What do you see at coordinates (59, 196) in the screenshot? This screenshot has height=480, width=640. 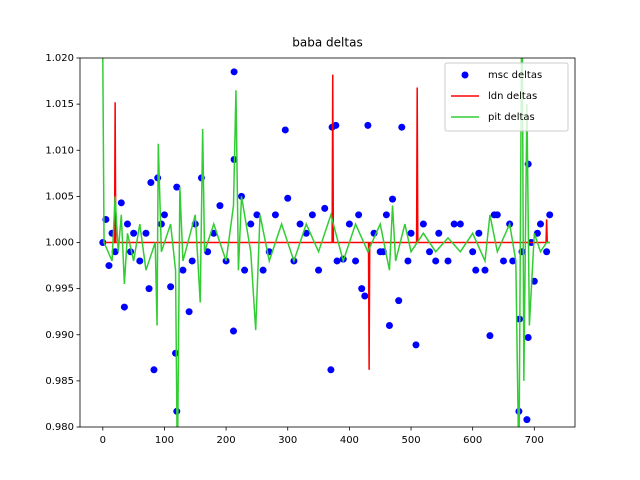 I see `y-tick-label: 1.005` at bounding box center [59, 196].